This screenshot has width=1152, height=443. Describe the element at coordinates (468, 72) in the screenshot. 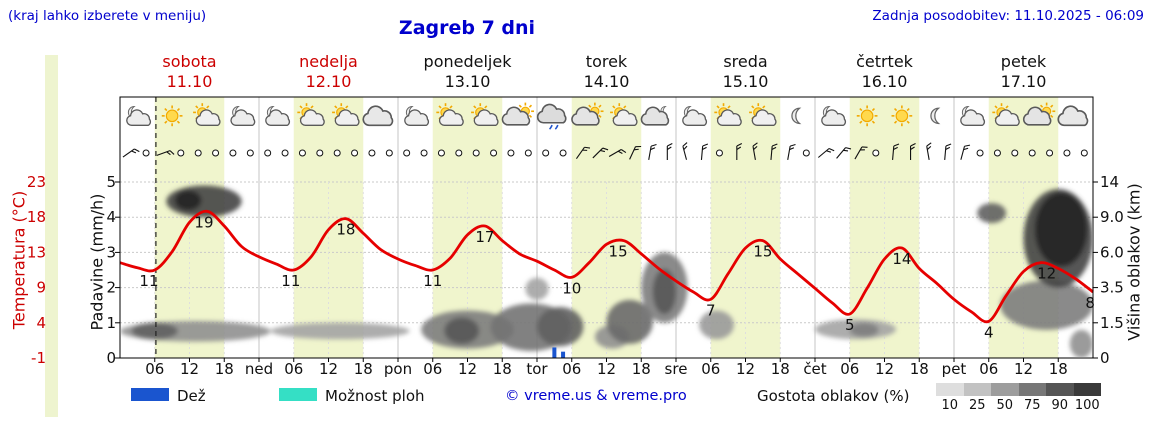

I see `day-header: ponedeljek 13.10` at that location.